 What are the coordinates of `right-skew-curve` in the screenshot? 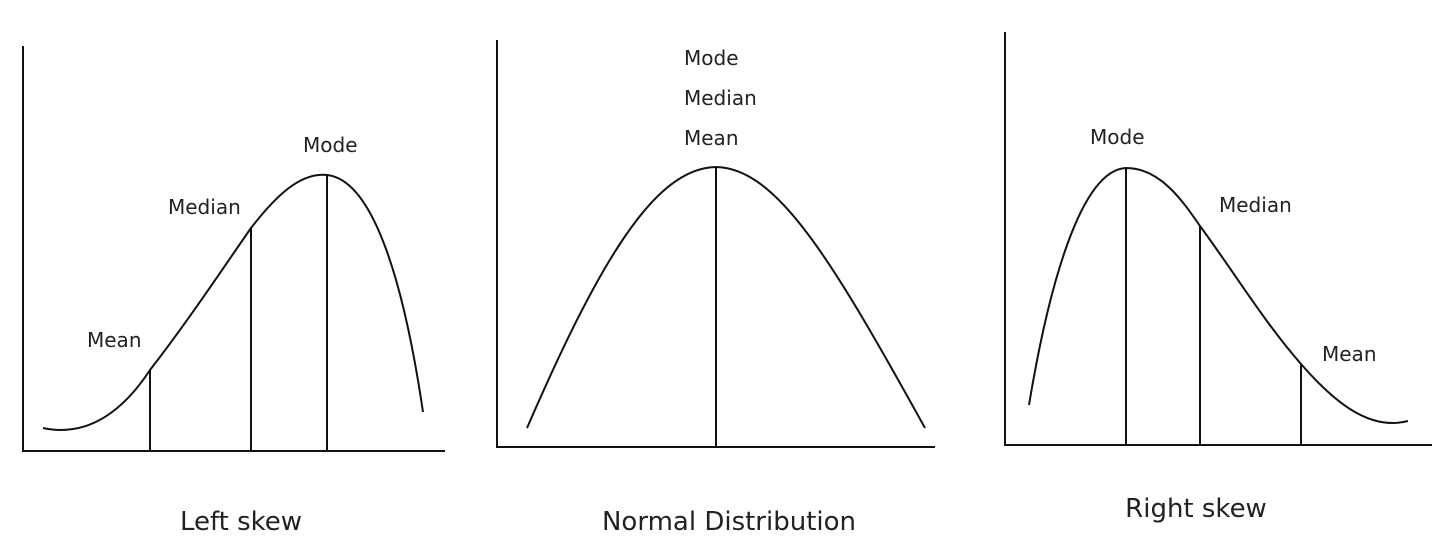 It's located at (1218, 295).